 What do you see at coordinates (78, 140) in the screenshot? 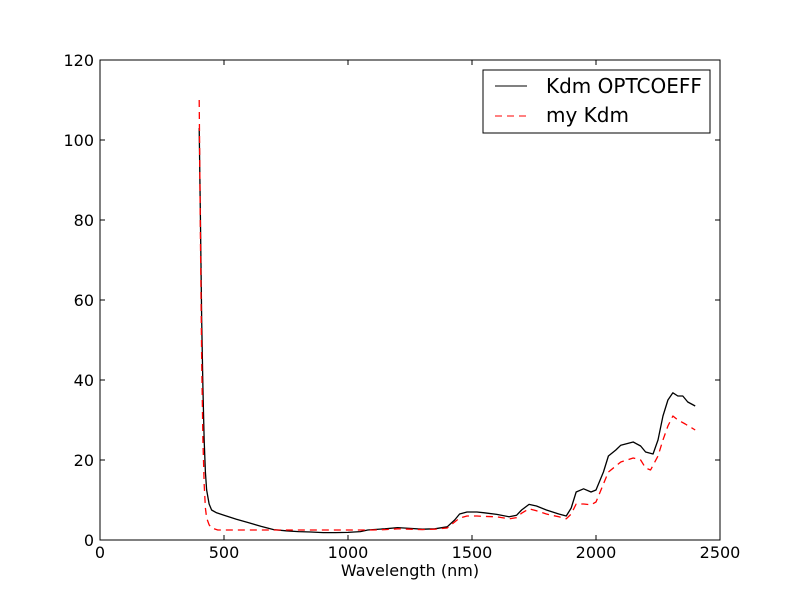
I see `y-tick-label: 100` at bounding box center [78, 140].